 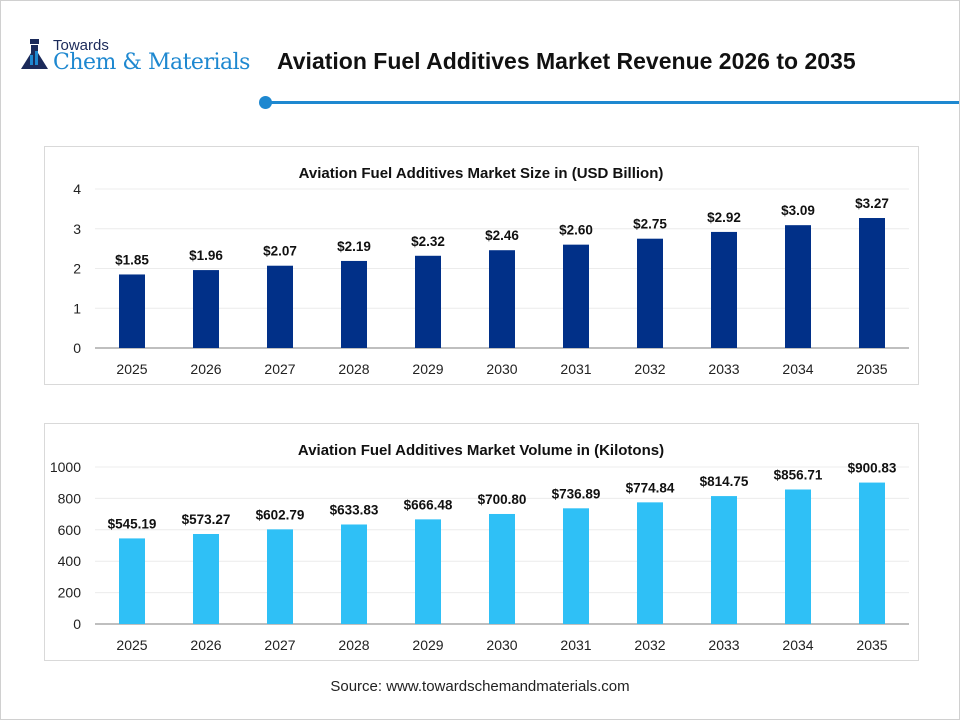 I want to click on logo-text-main: Chem & Materials, so click(x=151, y=62).